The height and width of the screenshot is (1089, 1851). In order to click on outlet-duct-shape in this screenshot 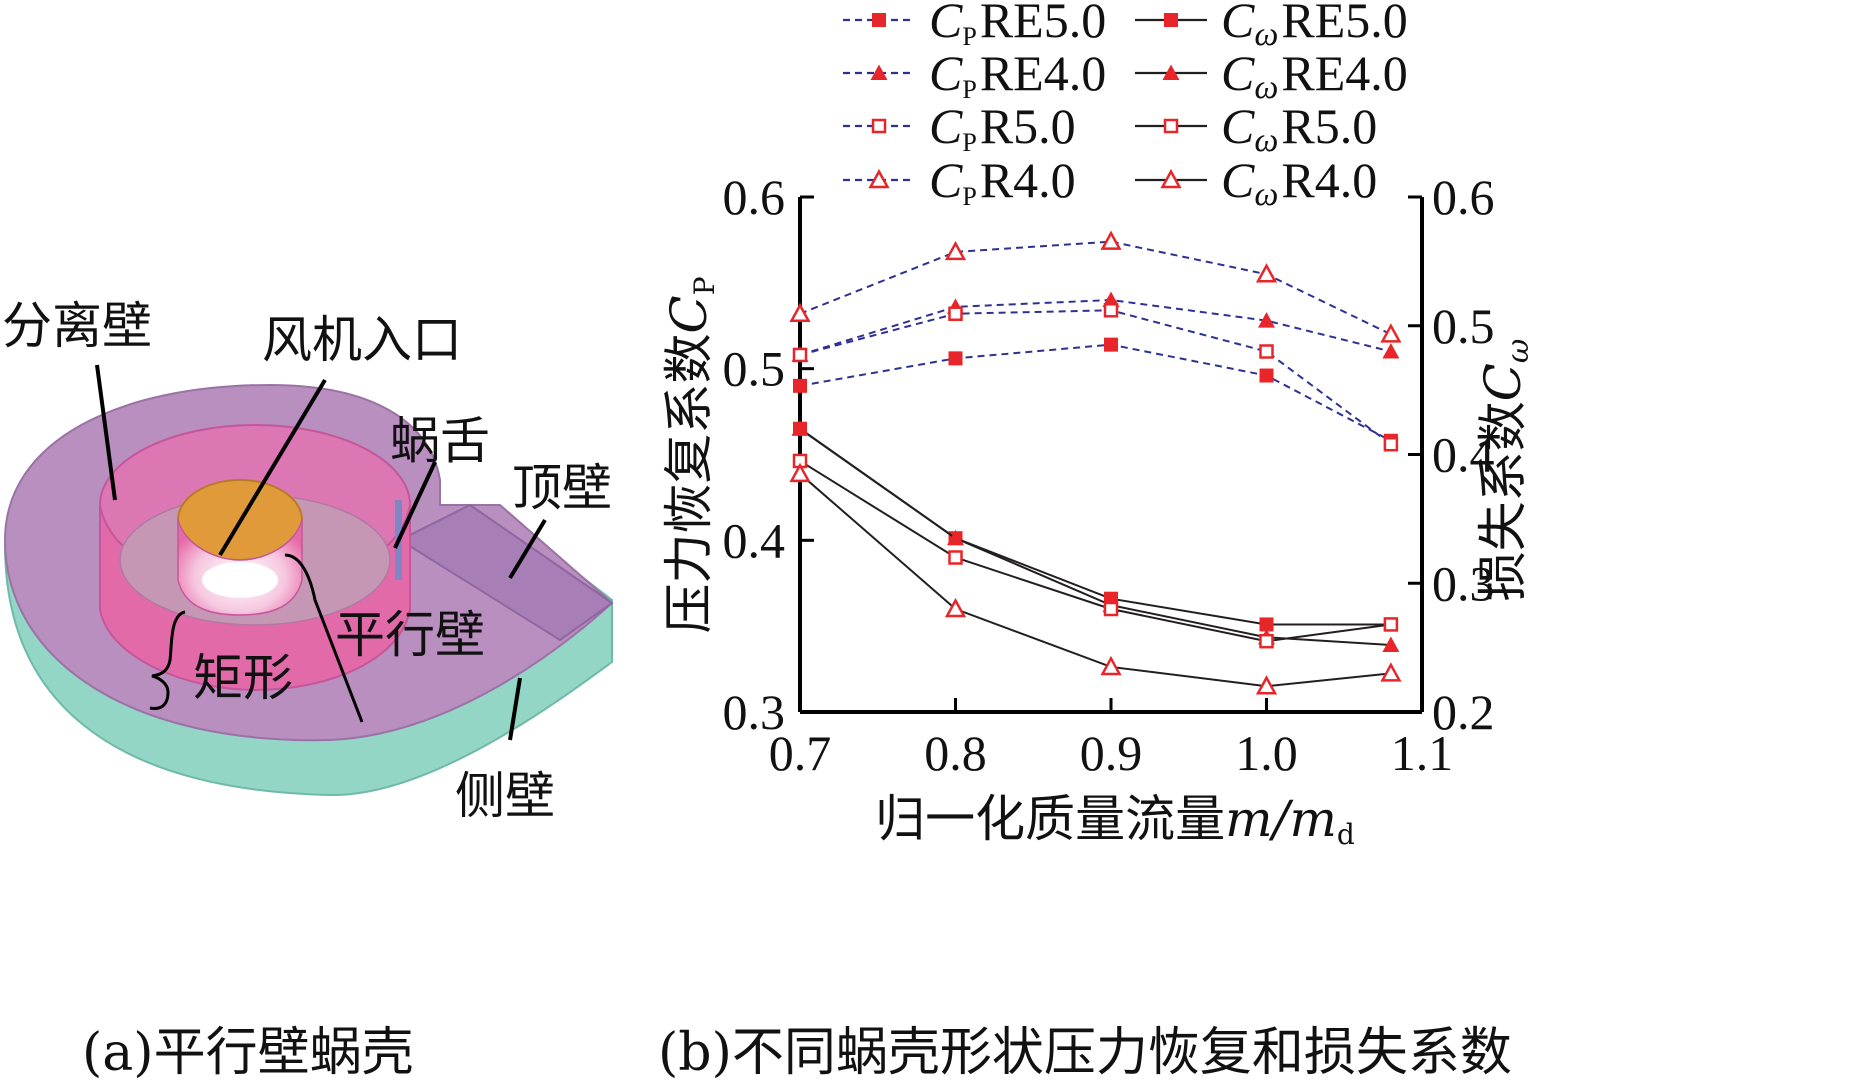, I will do `click(505, 572)`.